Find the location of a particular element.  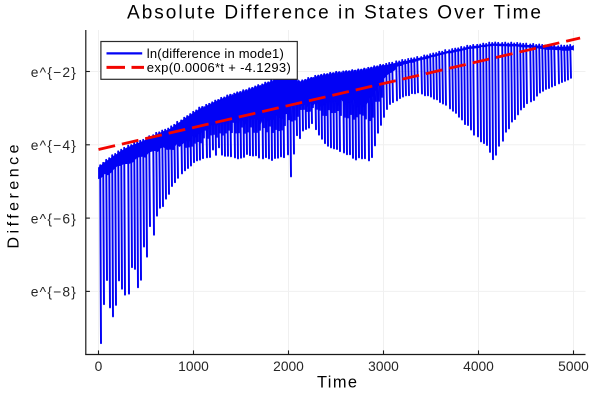

svg-text: e^{−4} is located at coordinates (53, 145).